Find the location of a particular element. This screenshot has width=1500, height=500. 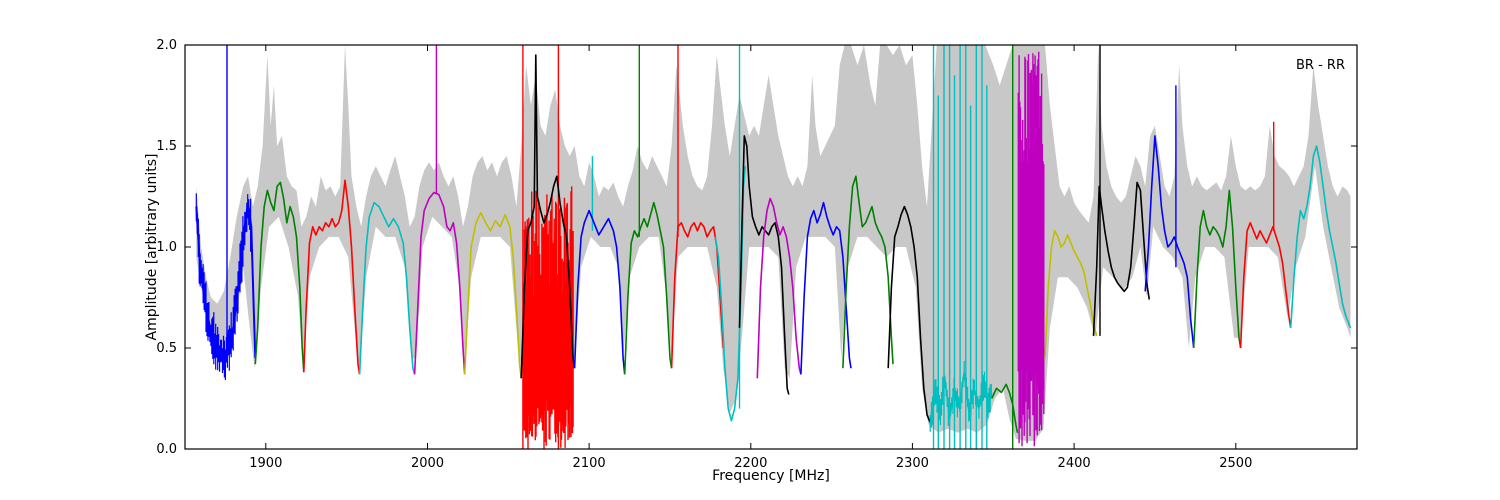

x-tick-label: 2000 is located at coordinates (427, 463).